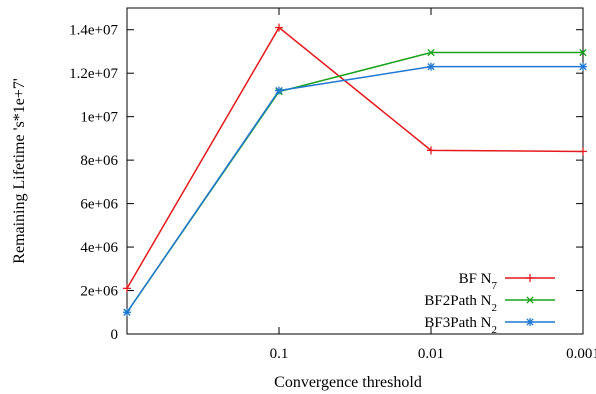 This screenshot has height=394, width=596. Describe the element at coordinates (115, 335) in the screenshot. I see `y-tick-label: 0` at that location.